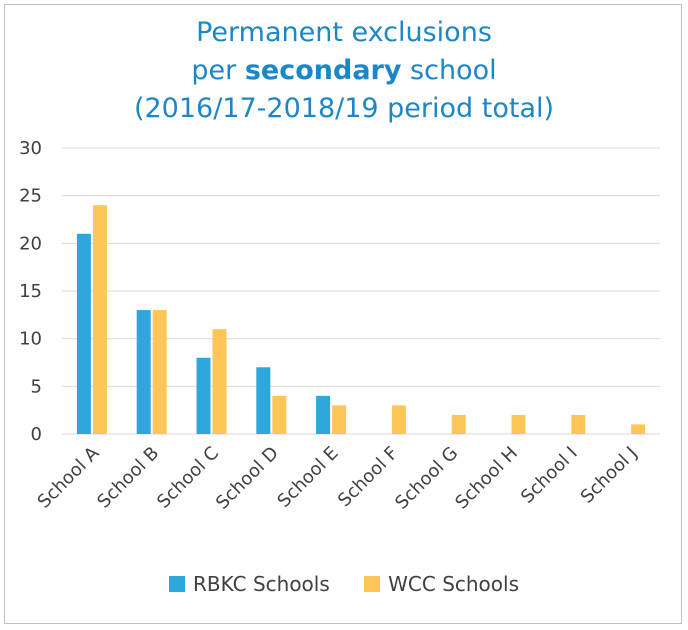 This screenshot has width=688, height=630. Describe the element at coordinates (128, 478) in the screenshot. I see `x-tick-label: School B` at that location.